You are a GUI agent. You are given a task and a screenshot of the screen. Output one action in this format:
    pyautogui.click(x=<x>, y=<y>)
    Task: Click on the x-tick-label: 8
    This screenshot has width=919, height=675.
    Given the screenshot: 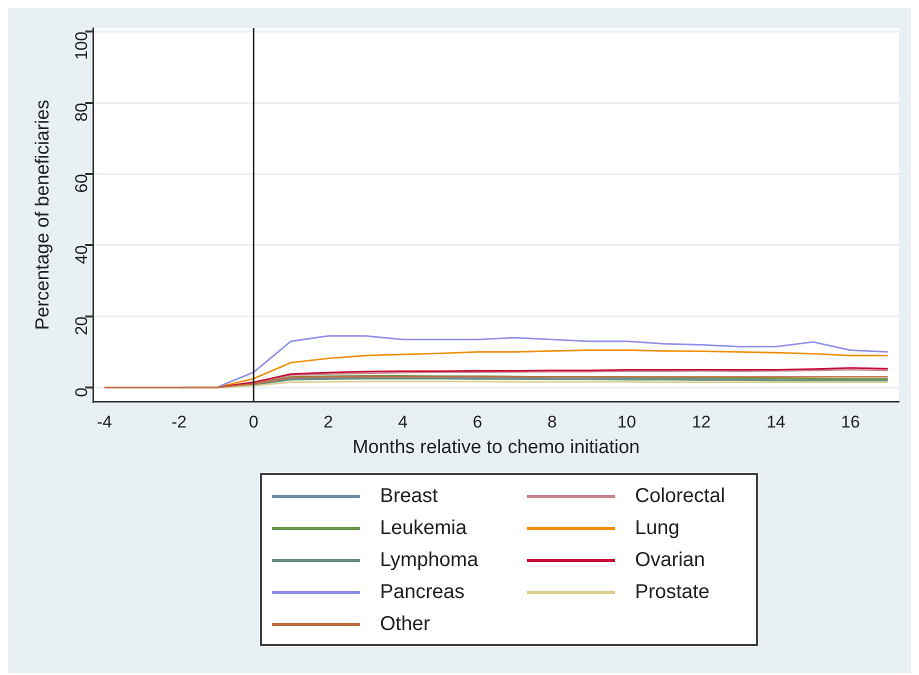 What is the action you would take?
    pyautogui.click(x=552, y=422)
    